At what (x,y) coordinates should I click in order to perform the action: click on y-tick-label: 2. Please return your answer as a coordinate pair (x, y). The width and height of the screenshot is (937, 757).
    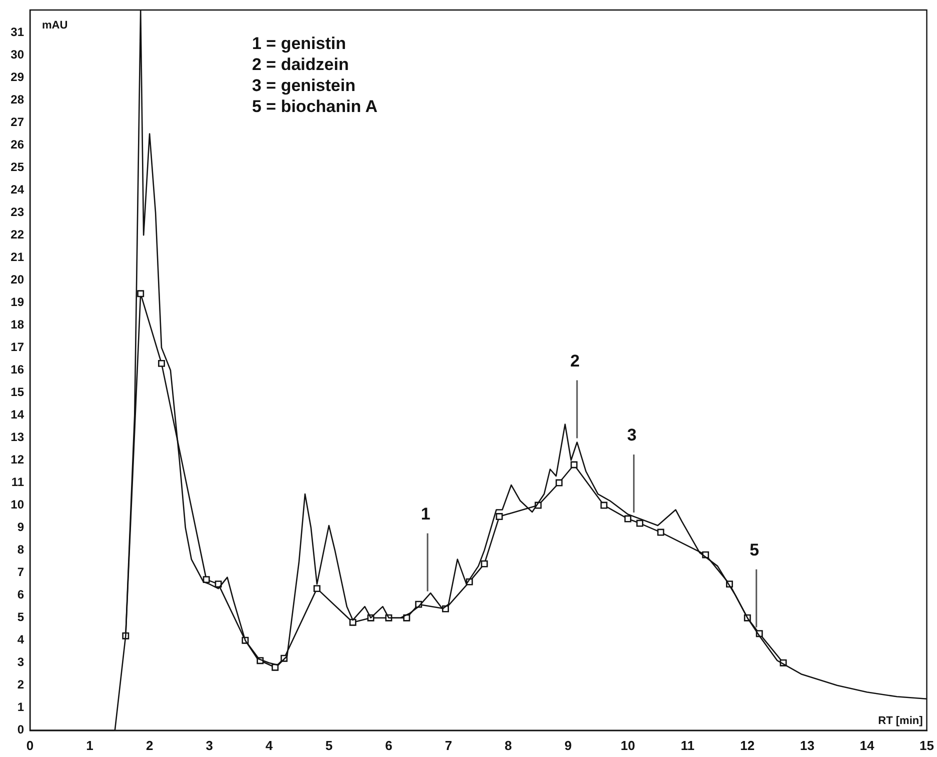
    Looking at the image, I should click on (20, 685).